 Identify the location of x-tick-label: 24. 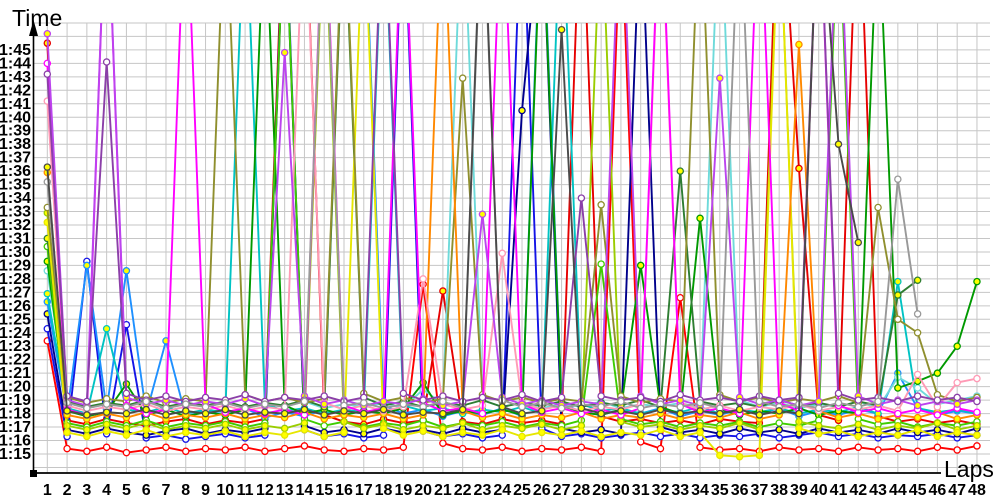
(502, 490).